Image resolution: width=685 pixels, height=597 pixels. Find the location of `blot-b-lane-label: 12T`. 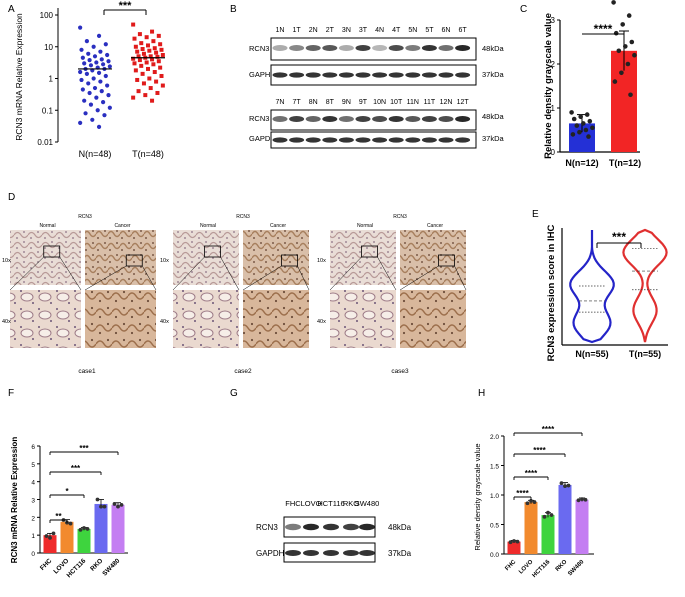

blot-b-lane-label: 12T is located at coordinates (463, 102).